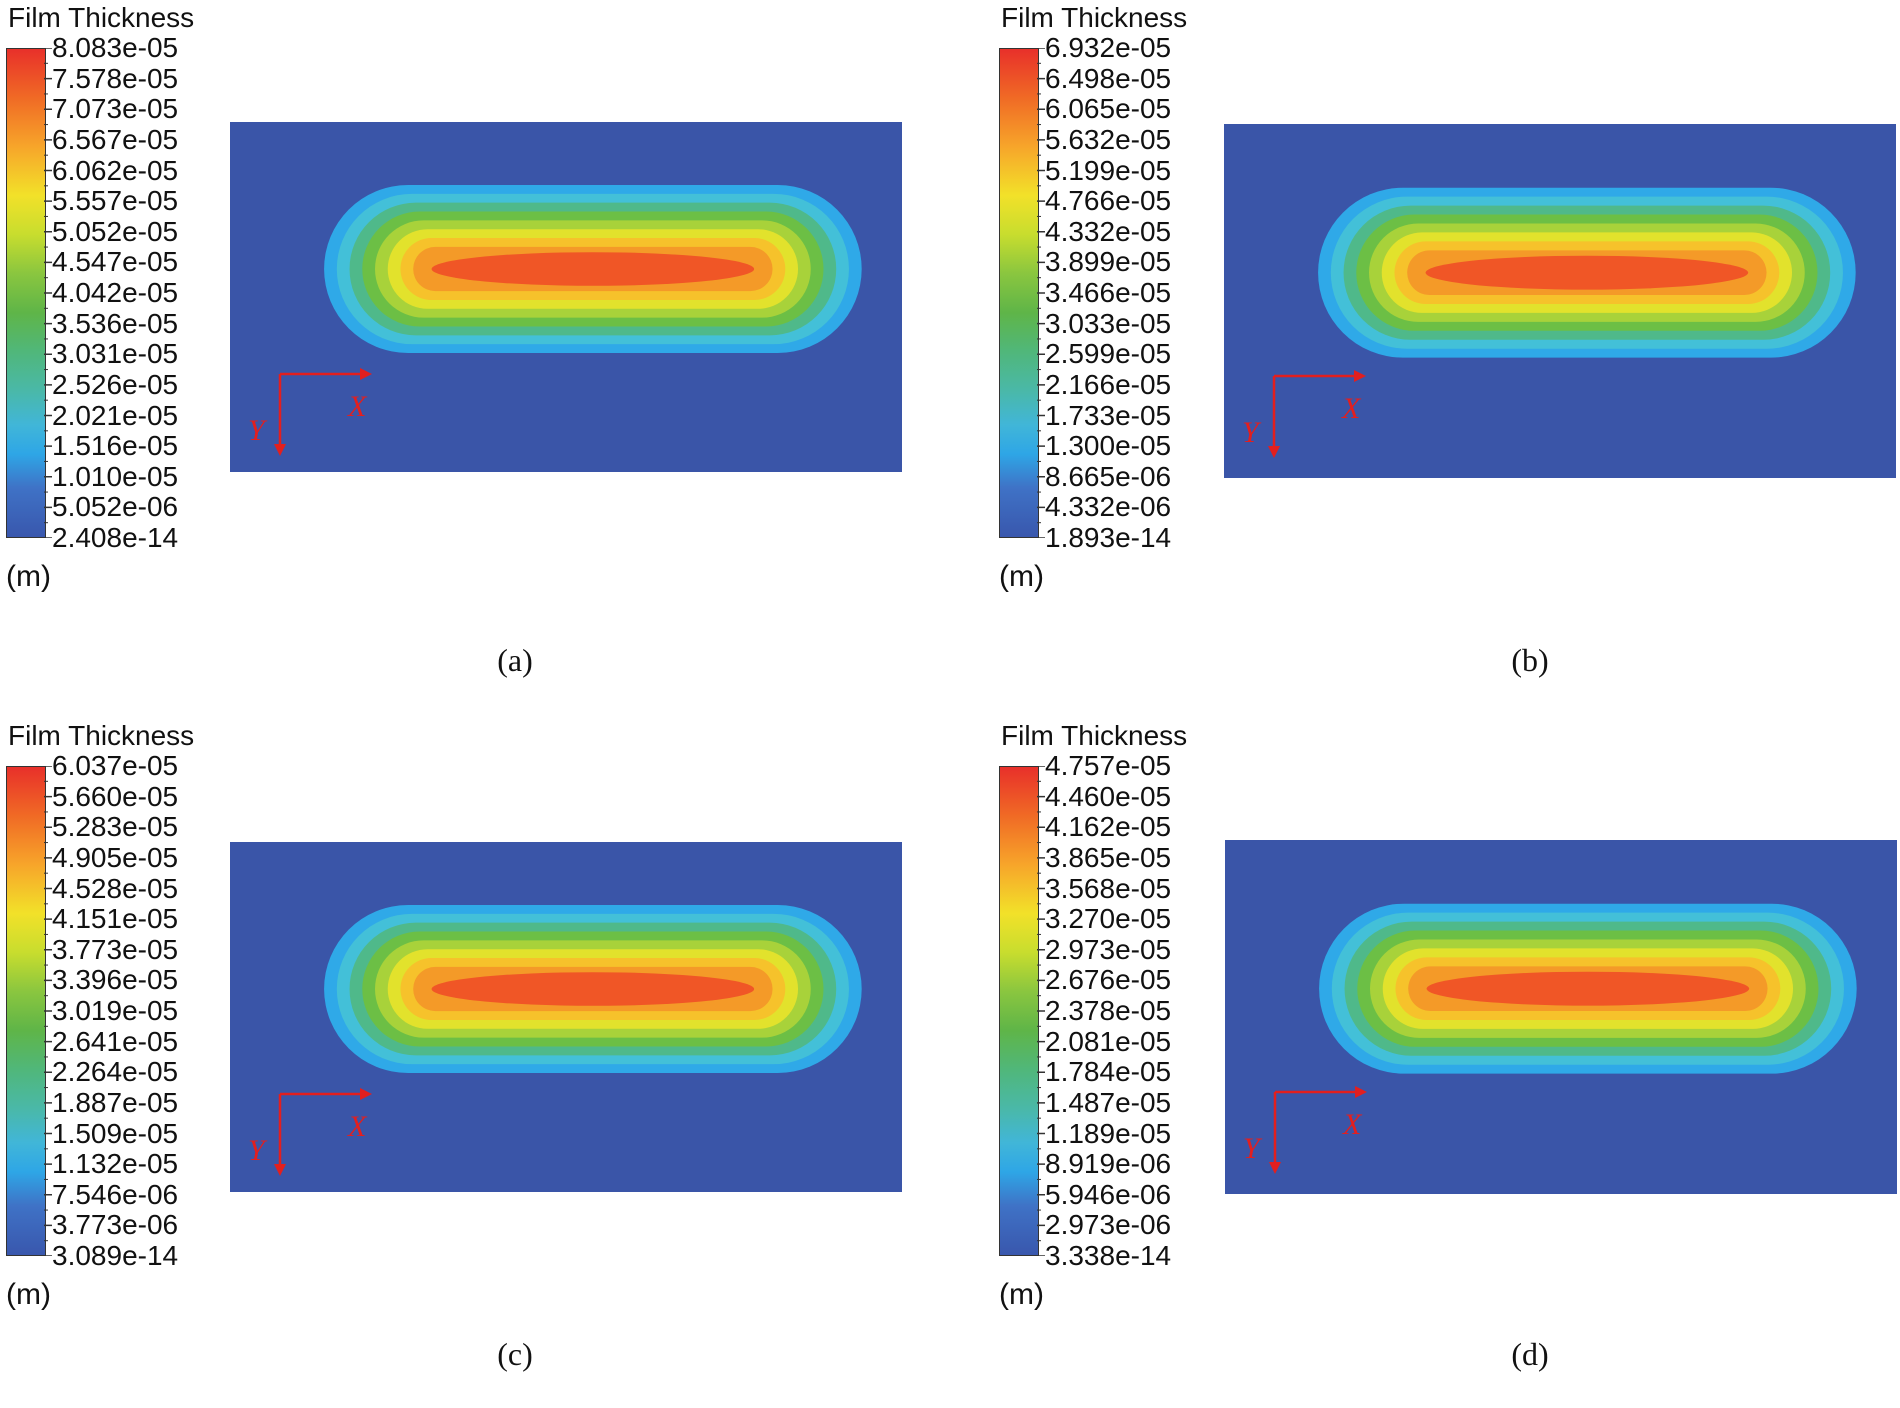 The height and width of the screenshot is (1408, 1900). Describe the element at coordinates (1108, 796) in the screenshot. I see `colorbar-tick-label: 4.460e-05` at that location.